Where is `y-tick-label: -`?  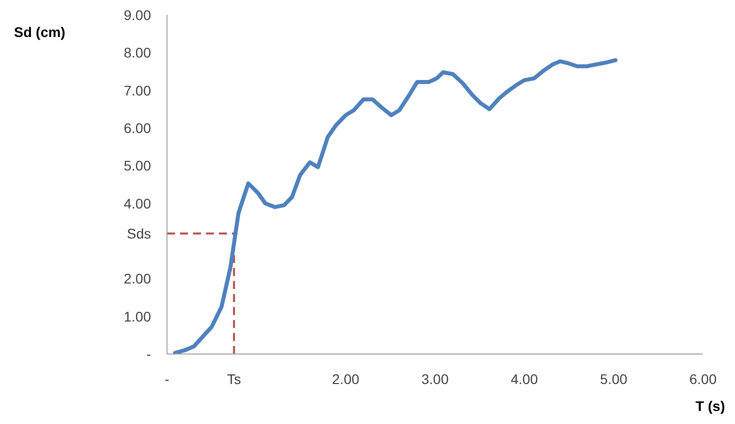
y-tick-label: - is located at coordinates (149, 354).